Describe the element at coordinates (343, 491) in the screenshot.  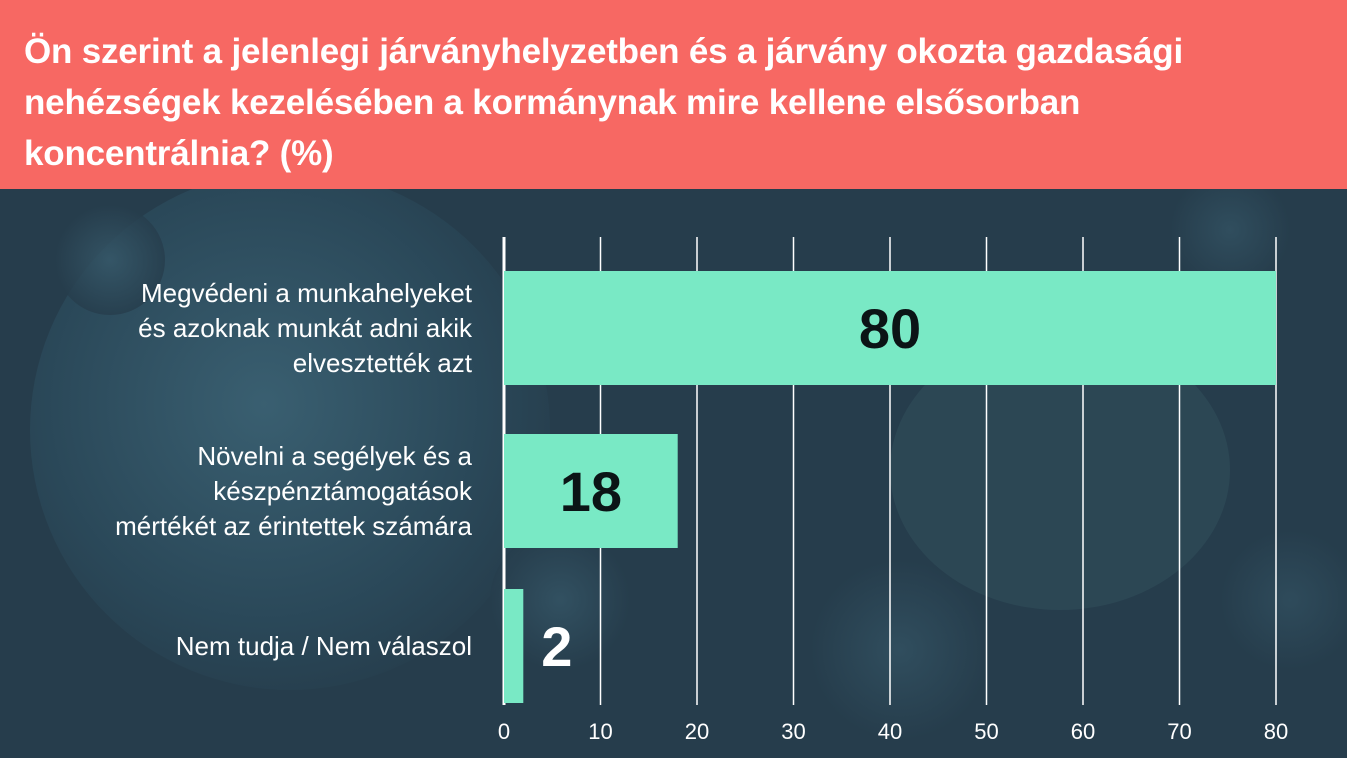
I see `category-label-line: készpénztámogatások` at that location.